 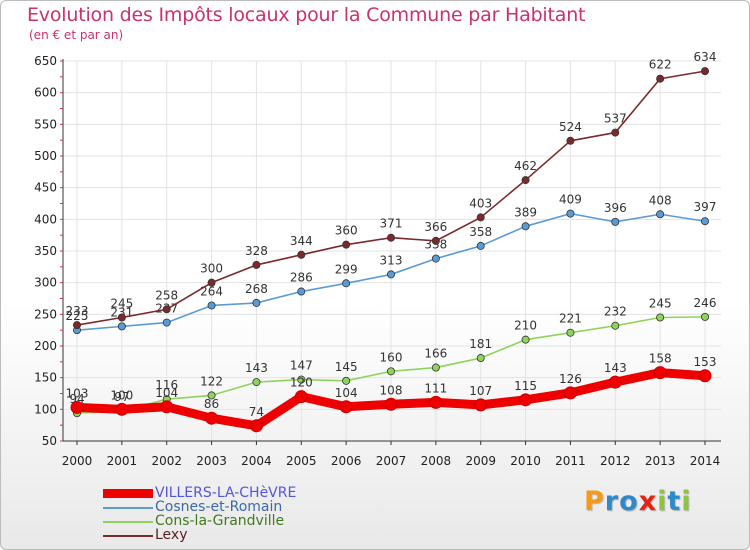 What do you see at coordinates (166, 385) in the screenshot?
I see `data-label: 116` at bounding box center [166, 385].